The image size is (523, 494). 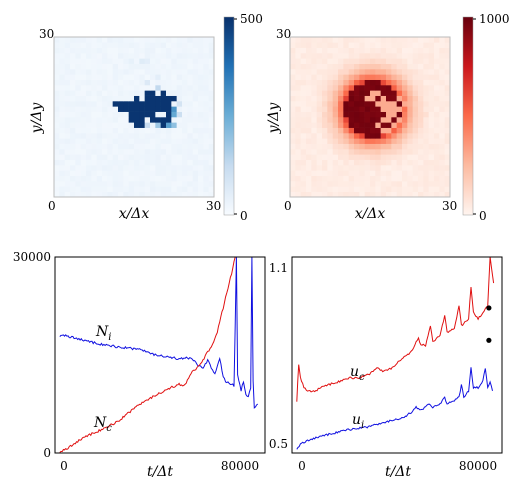 I want to click on series-label-uc: uc, so click(x=357, y=373).